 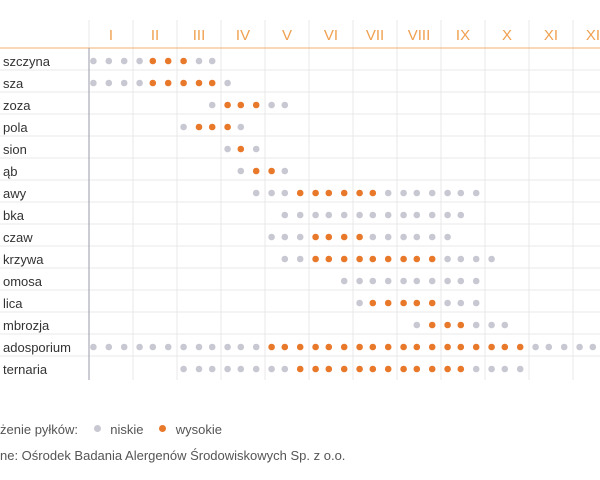 I want to click on row-label: awy, so click(x=15, y=193).